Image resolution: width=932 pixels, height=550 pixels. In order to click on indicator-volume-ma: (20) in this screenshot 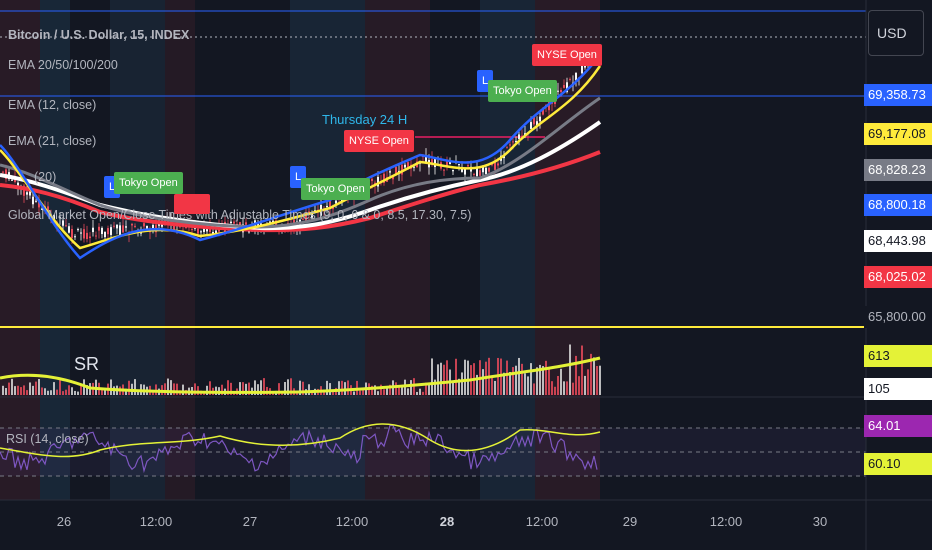, I will do `click(45, 177)`.